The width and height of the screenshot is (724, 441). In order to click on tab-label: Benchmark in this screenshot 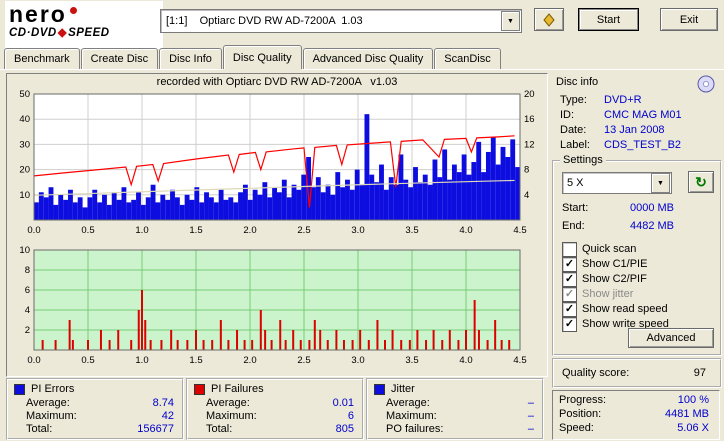, I will do `click(42, 59)`.